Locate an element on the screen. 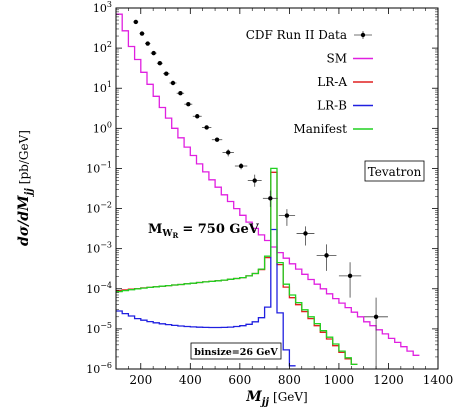 This screenshot has width=457, height=408. x-tick-label: 1400 is located at coordinates (438, 380).